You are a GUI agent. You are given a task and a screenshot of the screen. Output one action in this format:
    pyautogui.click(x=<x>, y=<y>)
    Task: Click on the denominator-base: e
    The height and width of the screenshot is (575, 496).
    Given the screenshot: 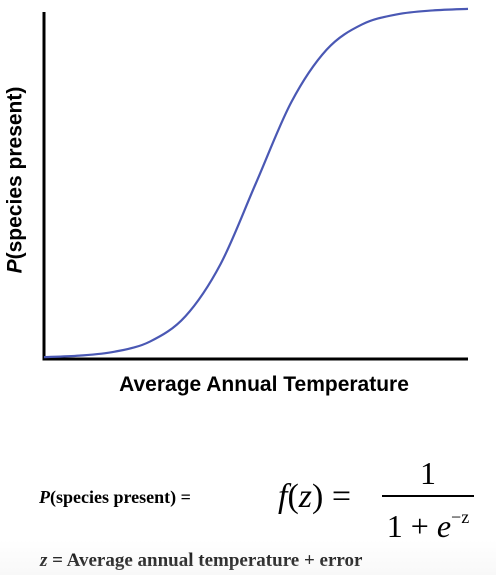 What is the action you would take?
    pyautogui.click(x=444, y=526)
    